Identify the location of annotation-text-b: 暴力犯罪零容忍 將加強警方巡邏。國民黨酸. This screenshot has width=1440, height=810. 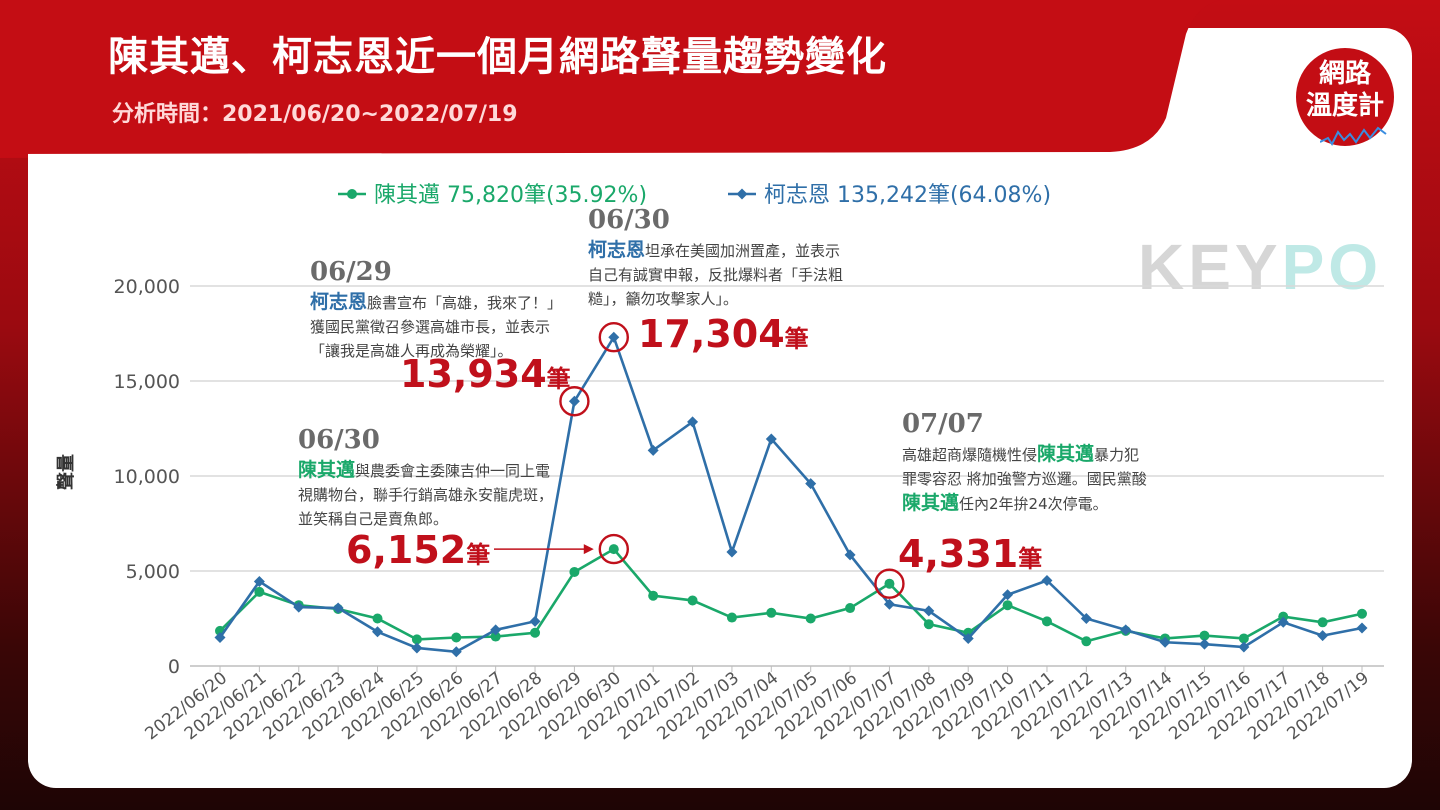
(1024, 467).